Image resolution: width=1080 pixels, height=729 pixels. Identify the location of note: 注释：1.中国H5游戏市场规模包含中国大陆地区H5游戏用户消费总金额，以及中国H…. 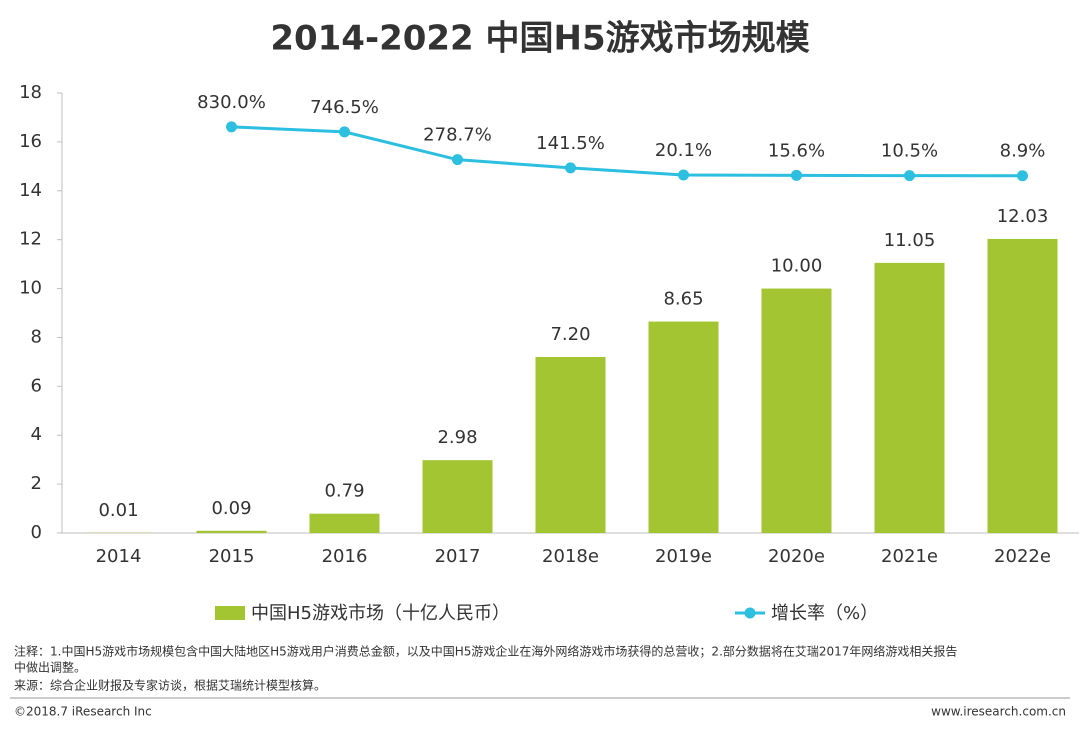
(485, 651).